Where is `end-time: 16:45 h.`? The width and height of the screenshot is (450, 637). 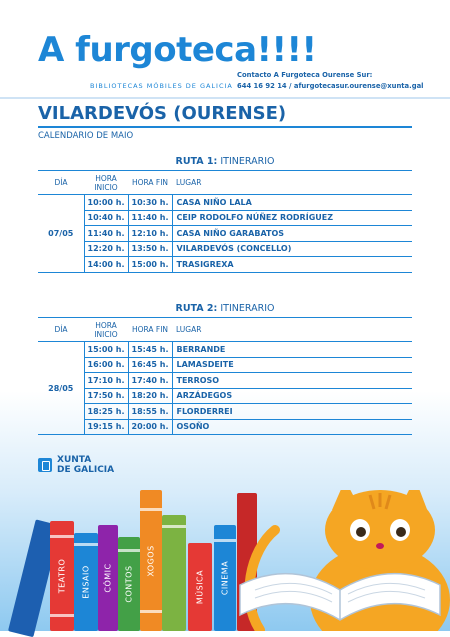
end-time: 16:45 h. is located at coordinates (149, 365).